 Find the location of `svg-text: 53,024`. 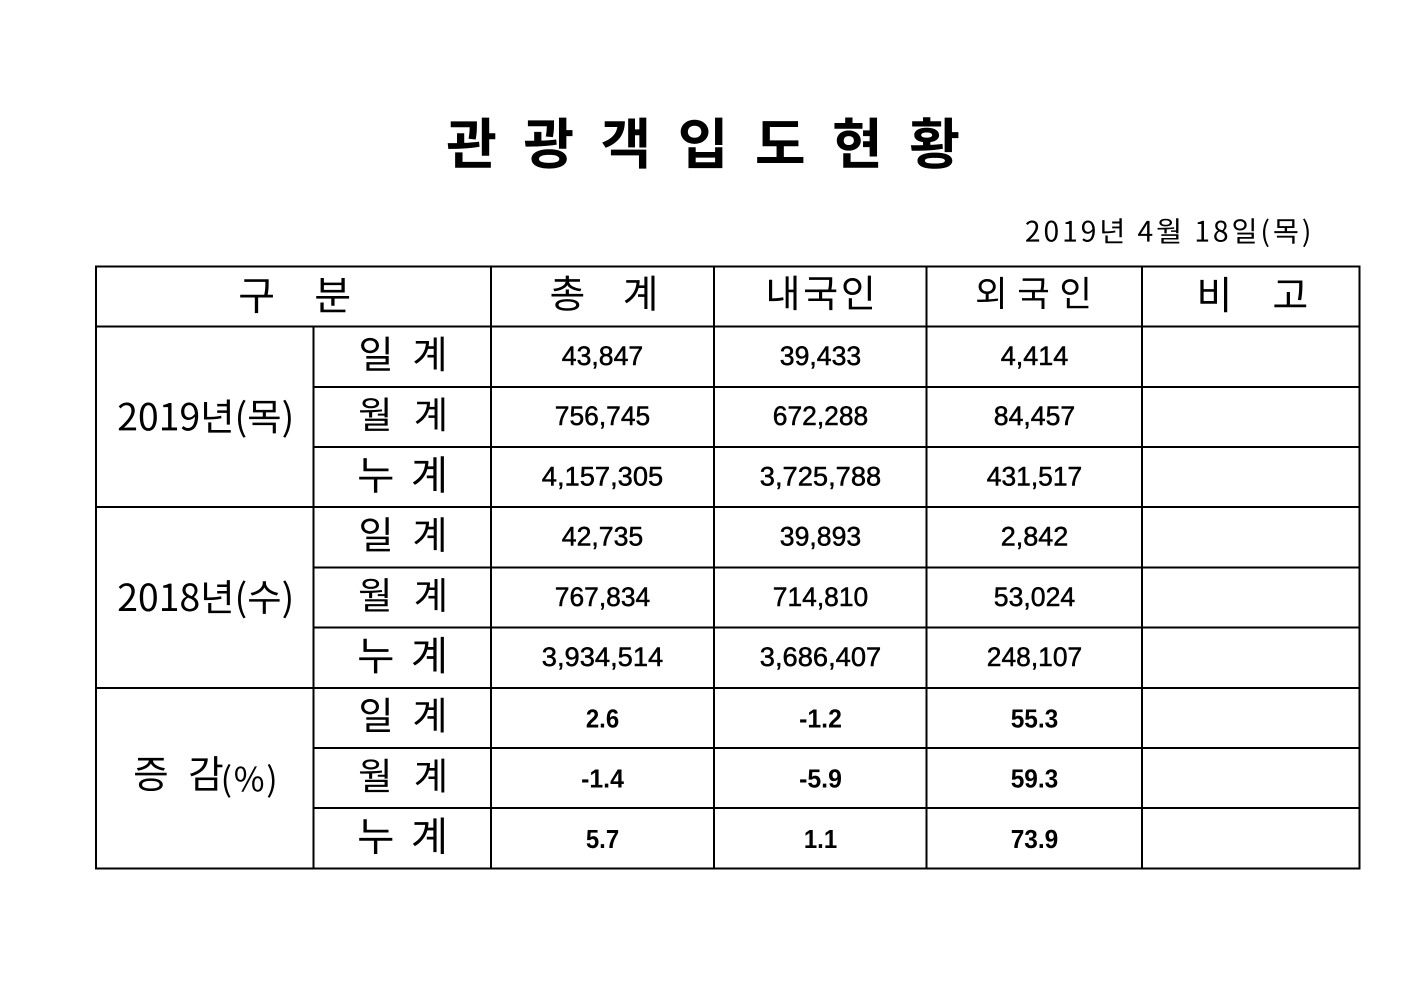

svg-text: 53,024 is located at coordinates (1035, 597).